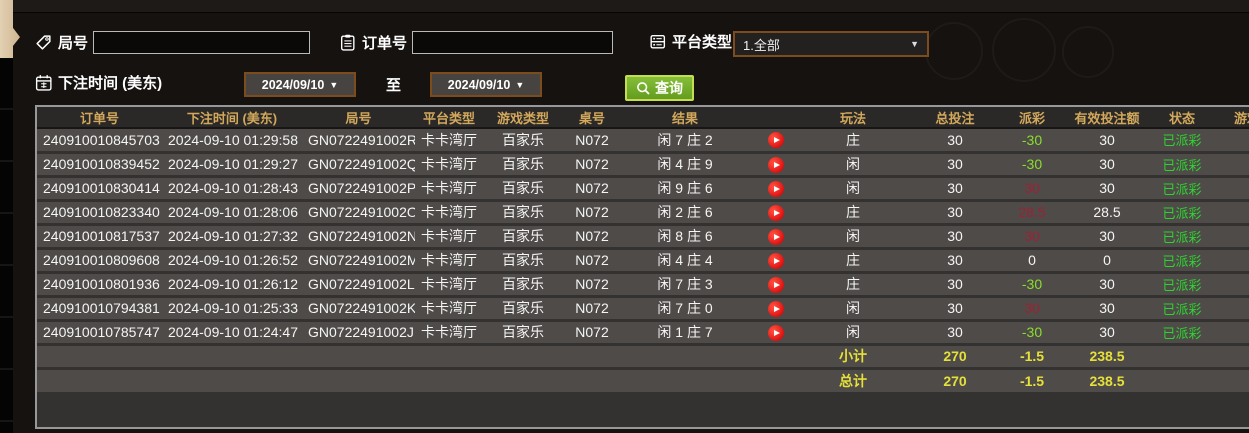 Image resolution: width=1249 pixels, height=433 pixels. What do you see at coordinates (761, 45) in the screenshot?
I see `platform-select-value: 1.全部` at bounding box center [761, 45].